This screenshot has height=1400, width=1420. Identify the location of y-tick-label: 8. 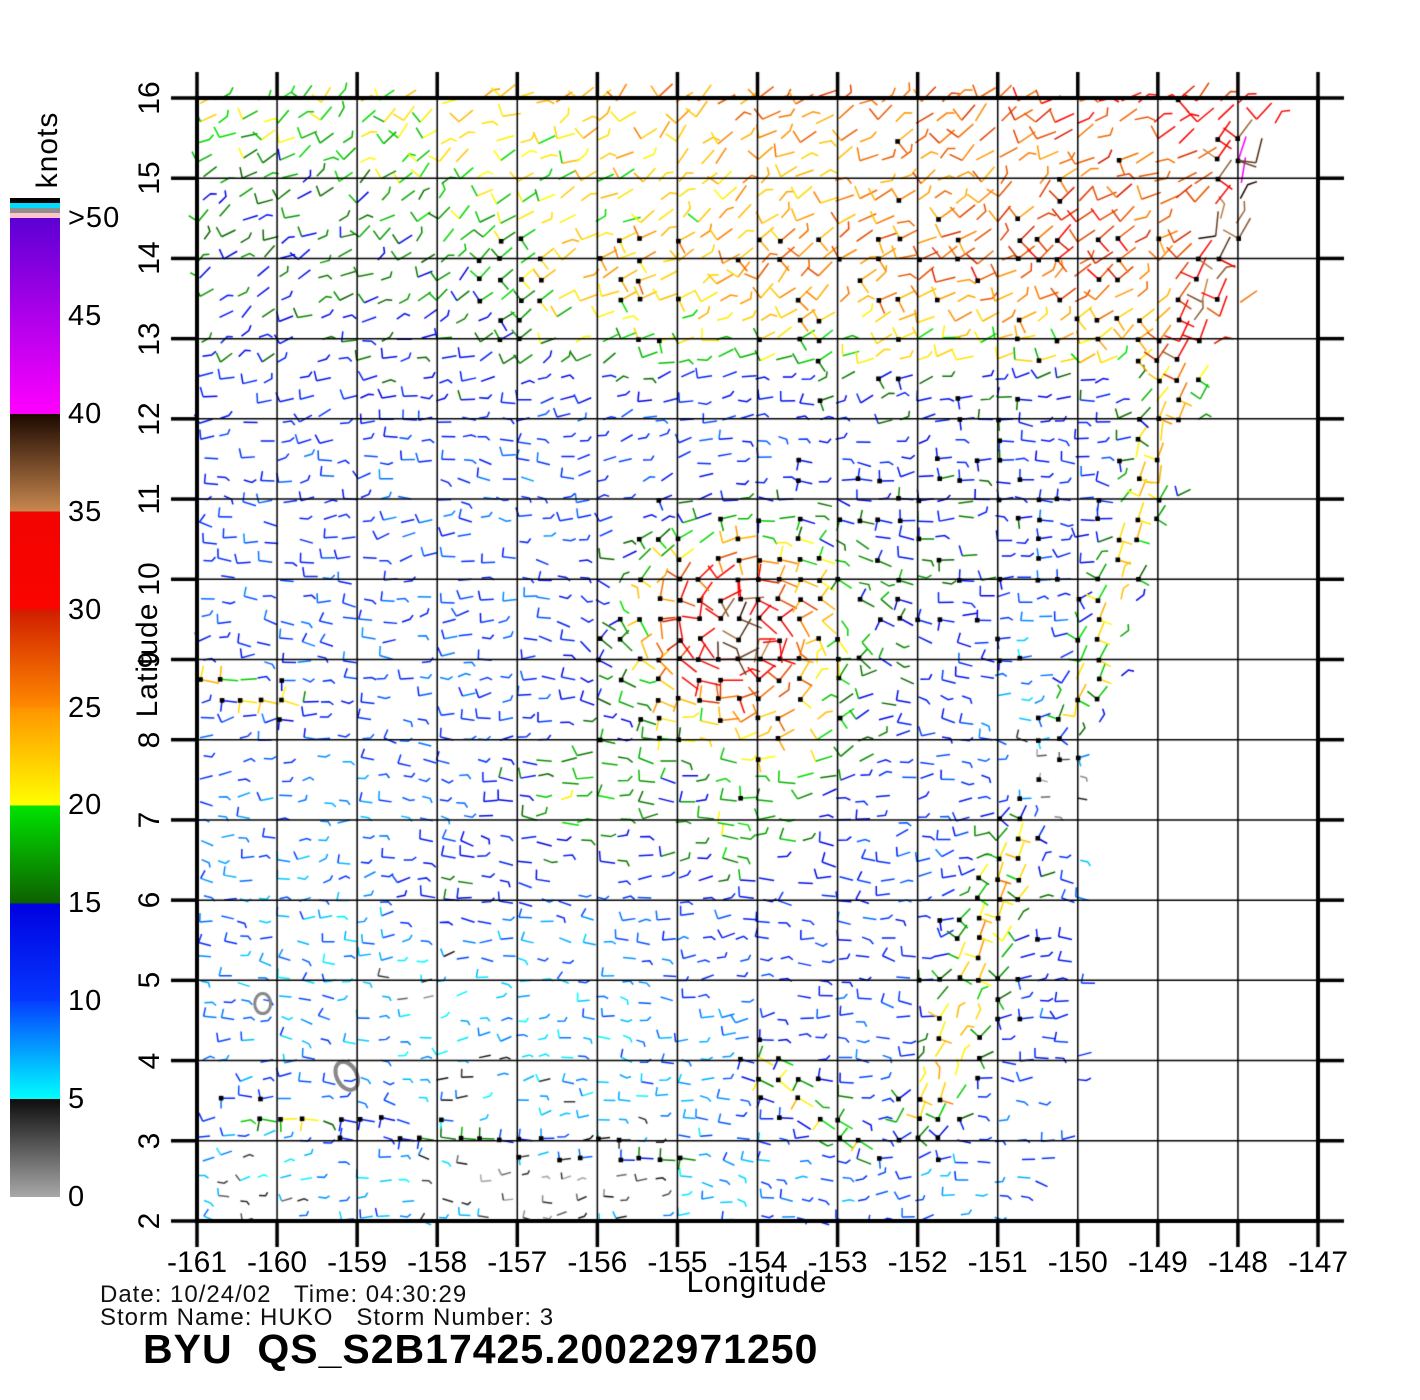
(149, 740).